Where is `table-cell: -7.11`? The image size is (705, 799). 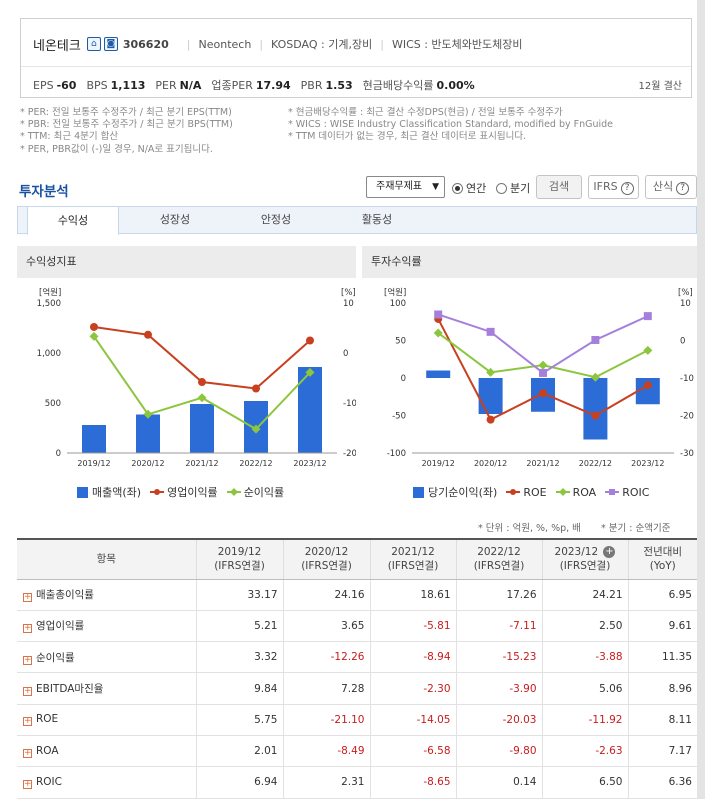 table-cell: -7.11 is located at coordinates (498, 626).